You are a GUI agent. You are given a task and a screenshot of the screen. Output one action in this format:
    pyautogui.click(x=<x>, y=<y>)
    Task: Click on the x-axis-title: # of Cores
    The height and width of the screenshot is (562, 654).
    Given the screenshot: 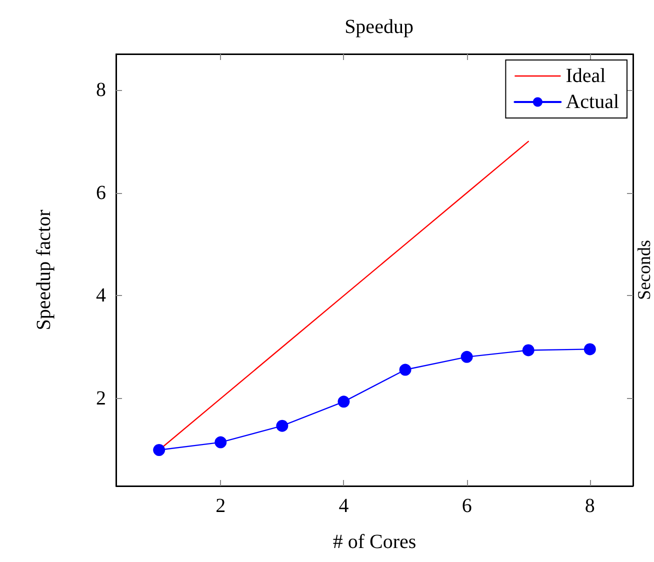 What is the action you would take?
    pyautogui.click(x=374, y=542)
    